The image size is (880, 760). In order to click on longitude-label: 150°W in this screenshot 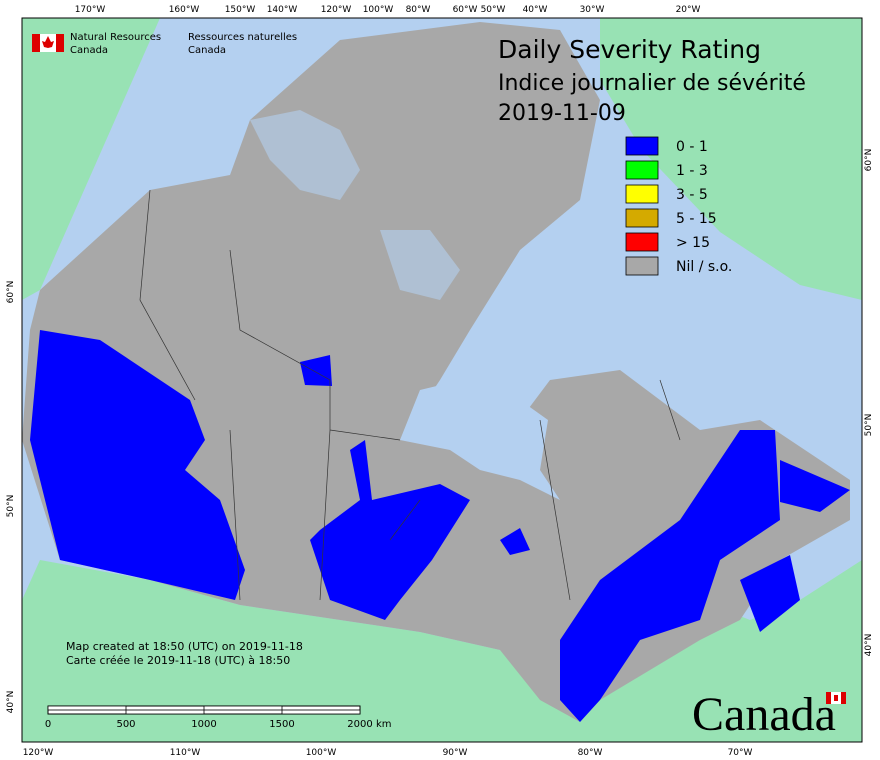, I will do `click(240, 10)`.